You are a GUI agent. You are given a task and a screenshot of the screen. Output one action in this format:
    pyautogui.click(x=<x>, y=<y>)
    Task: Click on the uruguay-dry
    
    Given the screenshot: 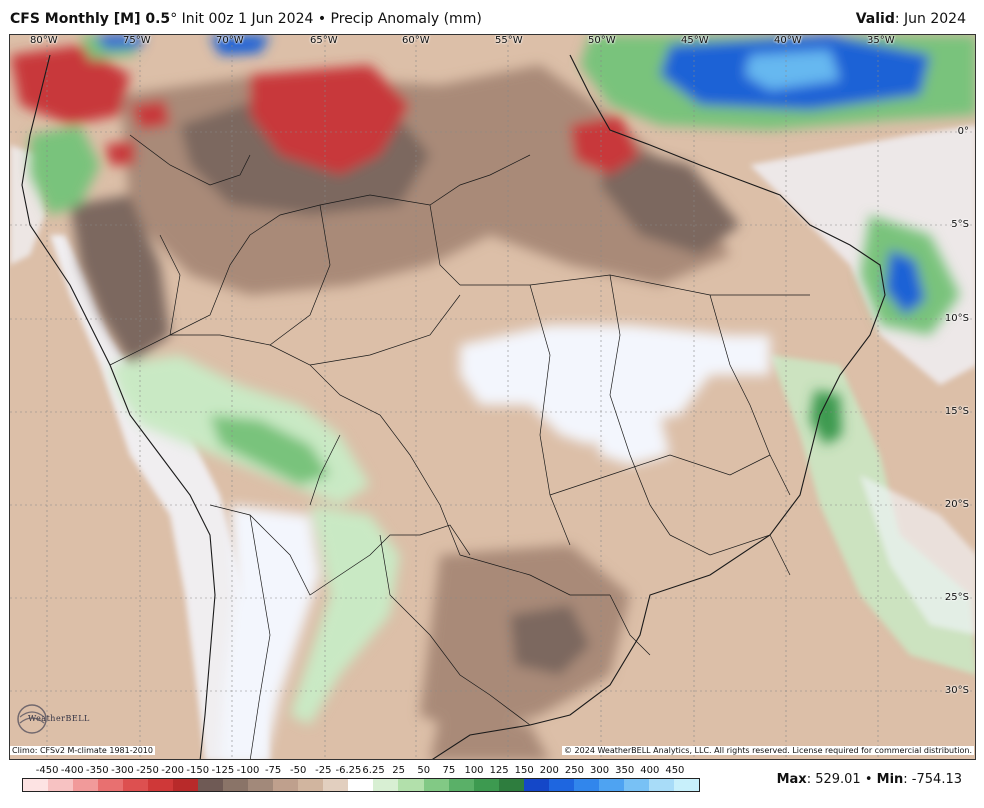 What is the action you would take?
    pyautogui.click(x=489, y=737)
    